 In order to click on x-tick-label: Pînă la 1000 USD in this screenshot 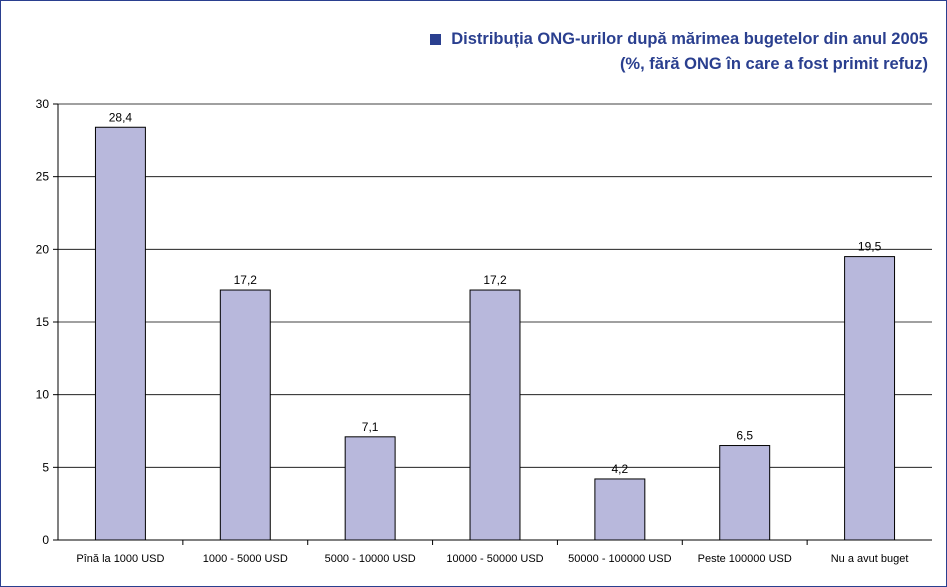, I will do `click(120, 559)`.